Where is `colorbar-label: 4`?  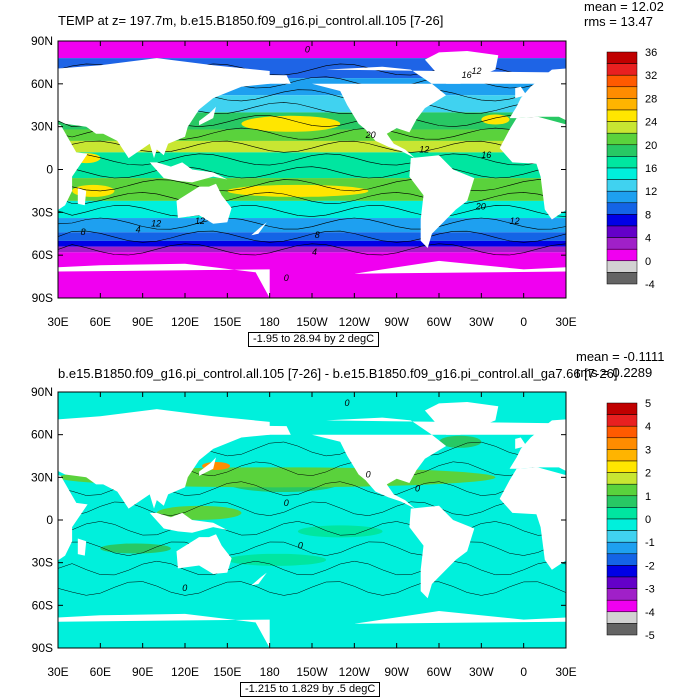 colorbar-label: 4 is located at coordinates (648, 239).